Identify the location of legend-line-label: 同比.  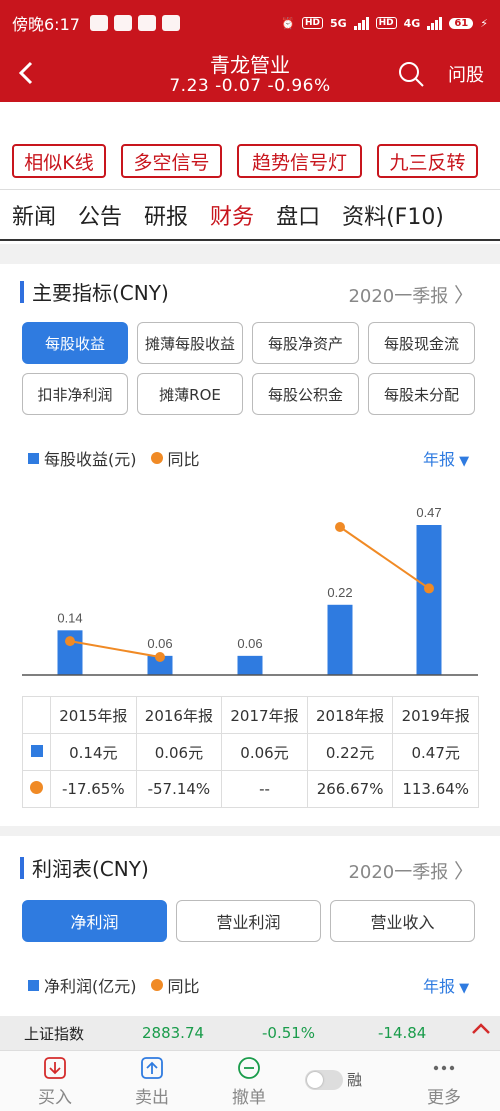
(183, 459).